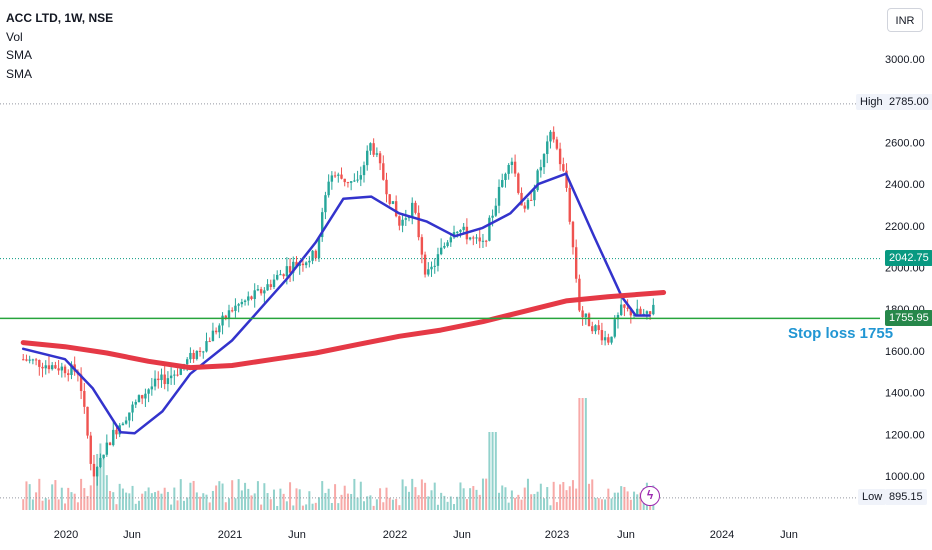 This screenshot has width=932, height=550. Describe the element at coordinates (14, 36) in the screenshot. I see `legend-item-vol: Vol` at that location.